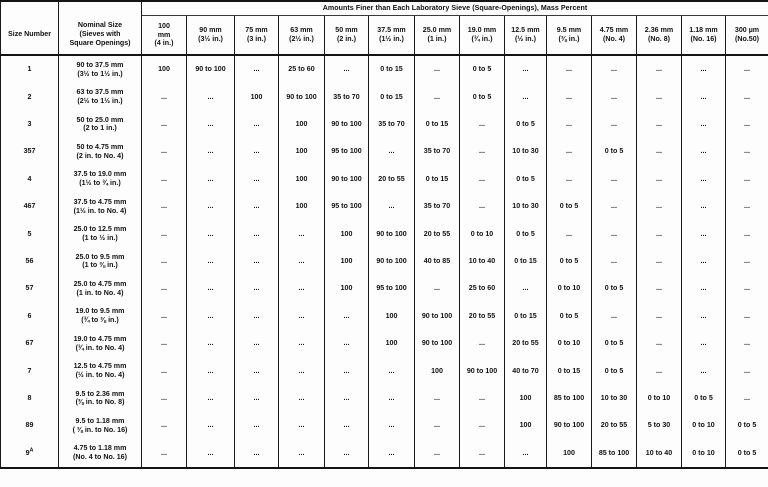 This screenshot has height=487, width=768. I want to click on sieve-metric-5: 37.5 mm, so click(391, 30).